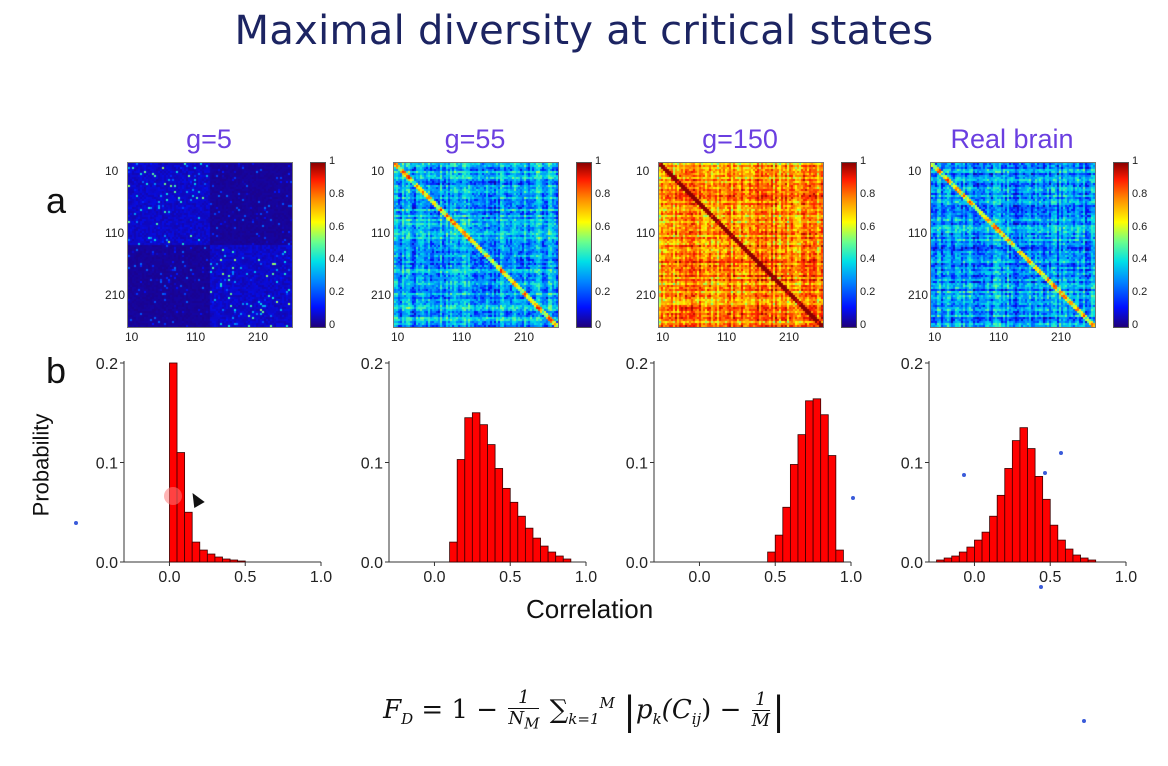 The height and width of the screenshot is (766, 1168). What do you see at coordinates (532, 723) in the screenshot?
I see `formula-frac-1-den-sub: M` at bounding box center [532, 723].